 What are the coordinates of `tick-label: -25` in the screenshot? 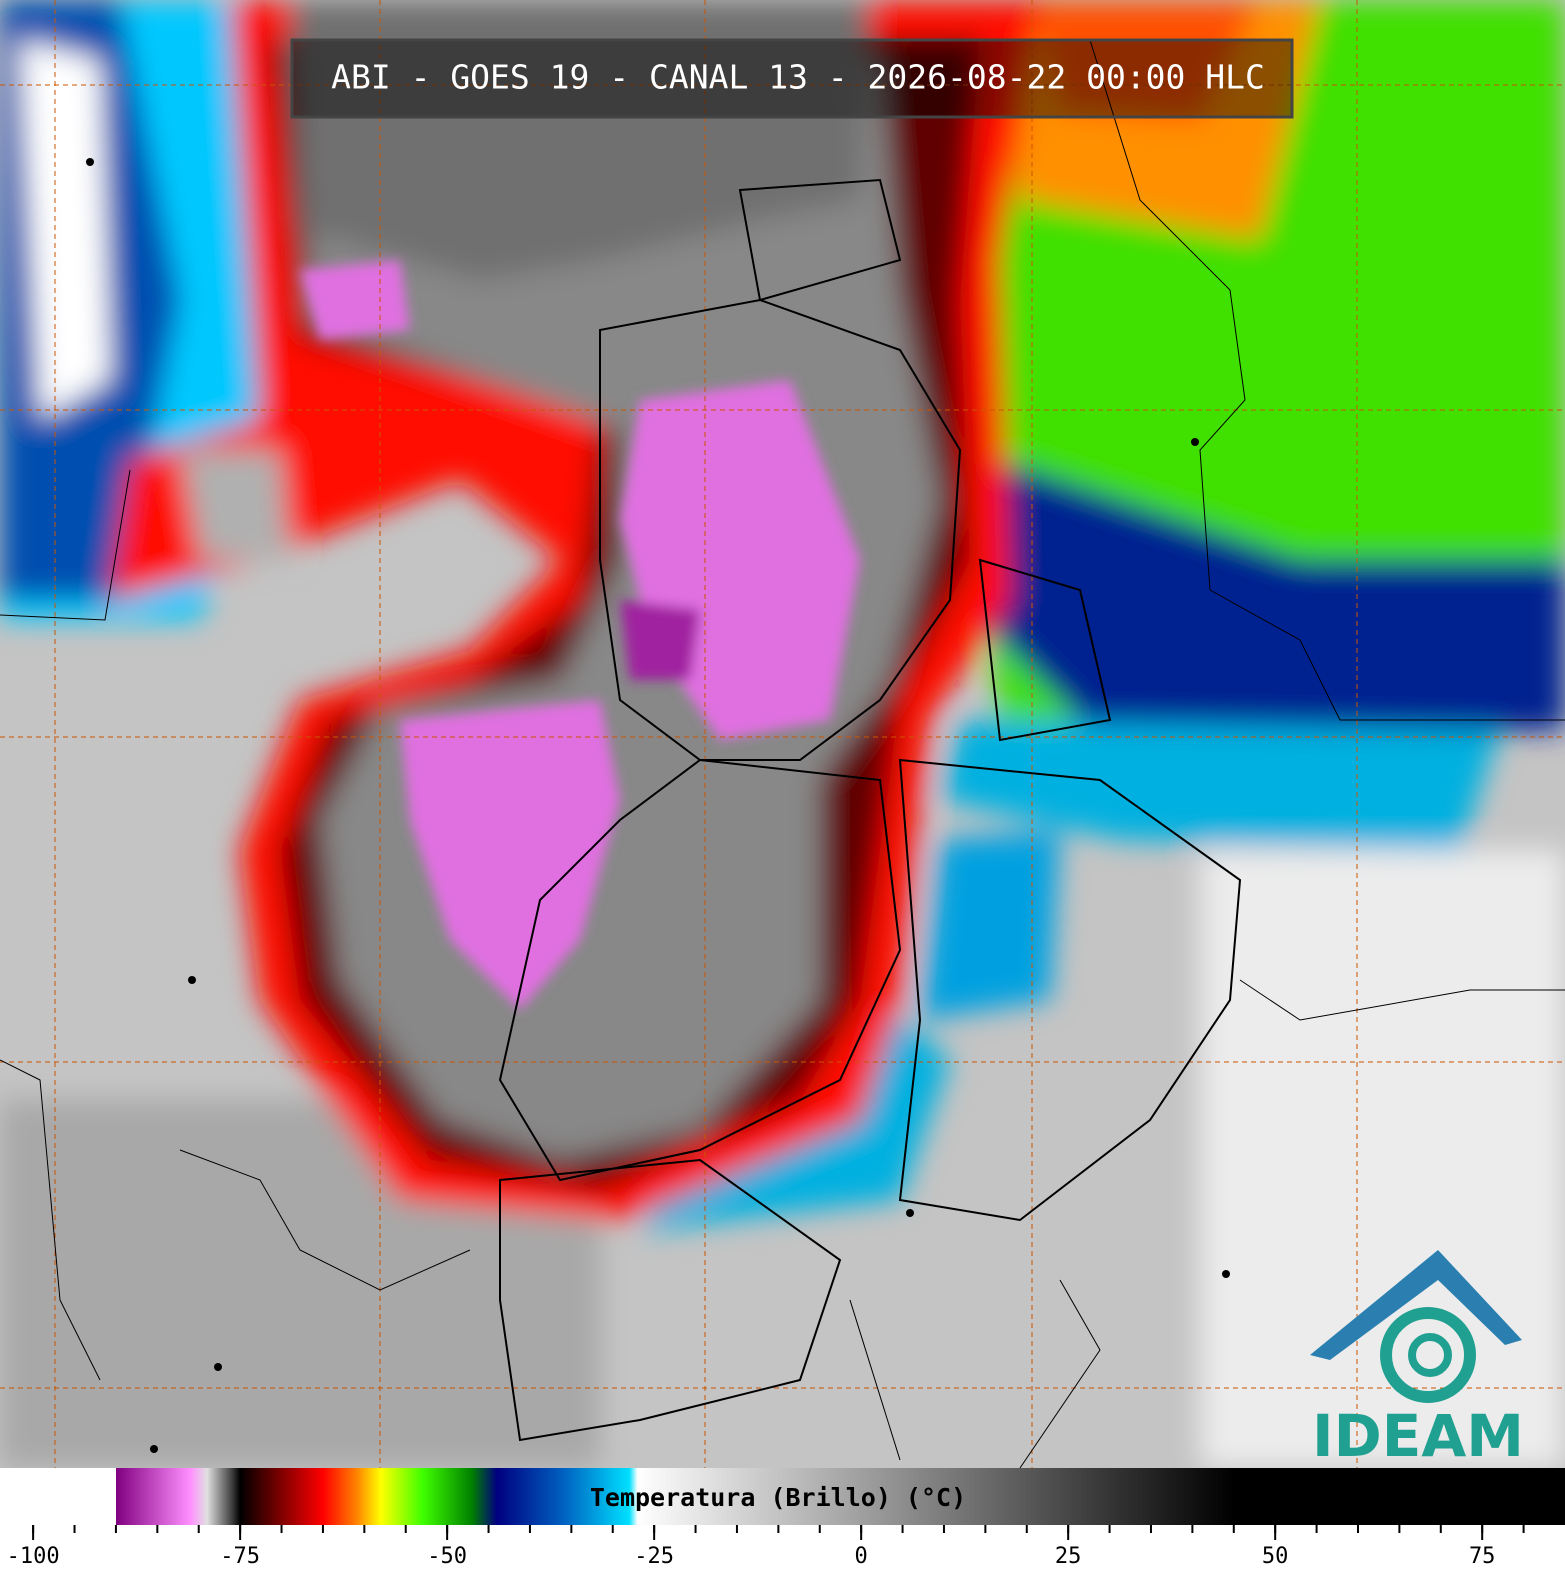 It's located at (654, 1556).